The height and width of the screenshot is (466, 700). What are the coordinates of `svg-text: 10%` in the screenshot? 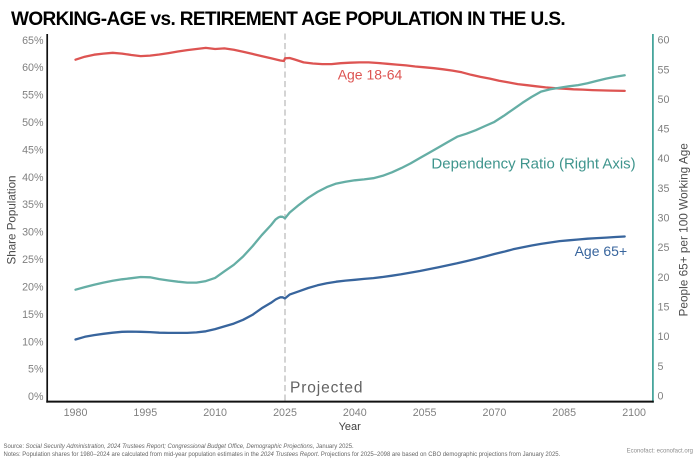 It's located at (33, 342).